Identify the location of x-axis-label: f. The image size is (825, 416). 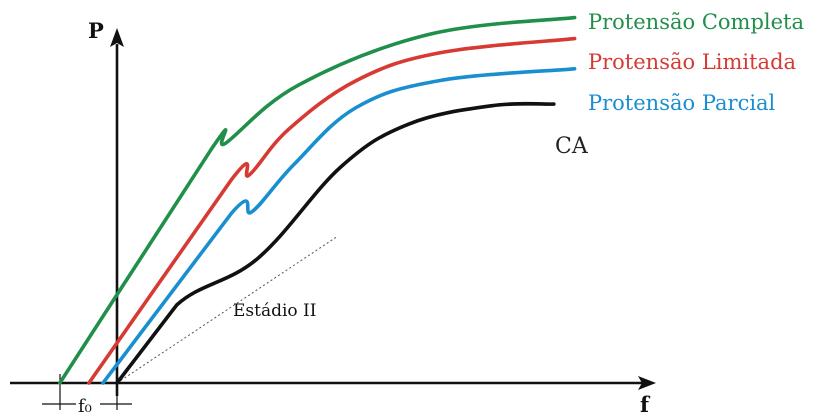
(645, 404).